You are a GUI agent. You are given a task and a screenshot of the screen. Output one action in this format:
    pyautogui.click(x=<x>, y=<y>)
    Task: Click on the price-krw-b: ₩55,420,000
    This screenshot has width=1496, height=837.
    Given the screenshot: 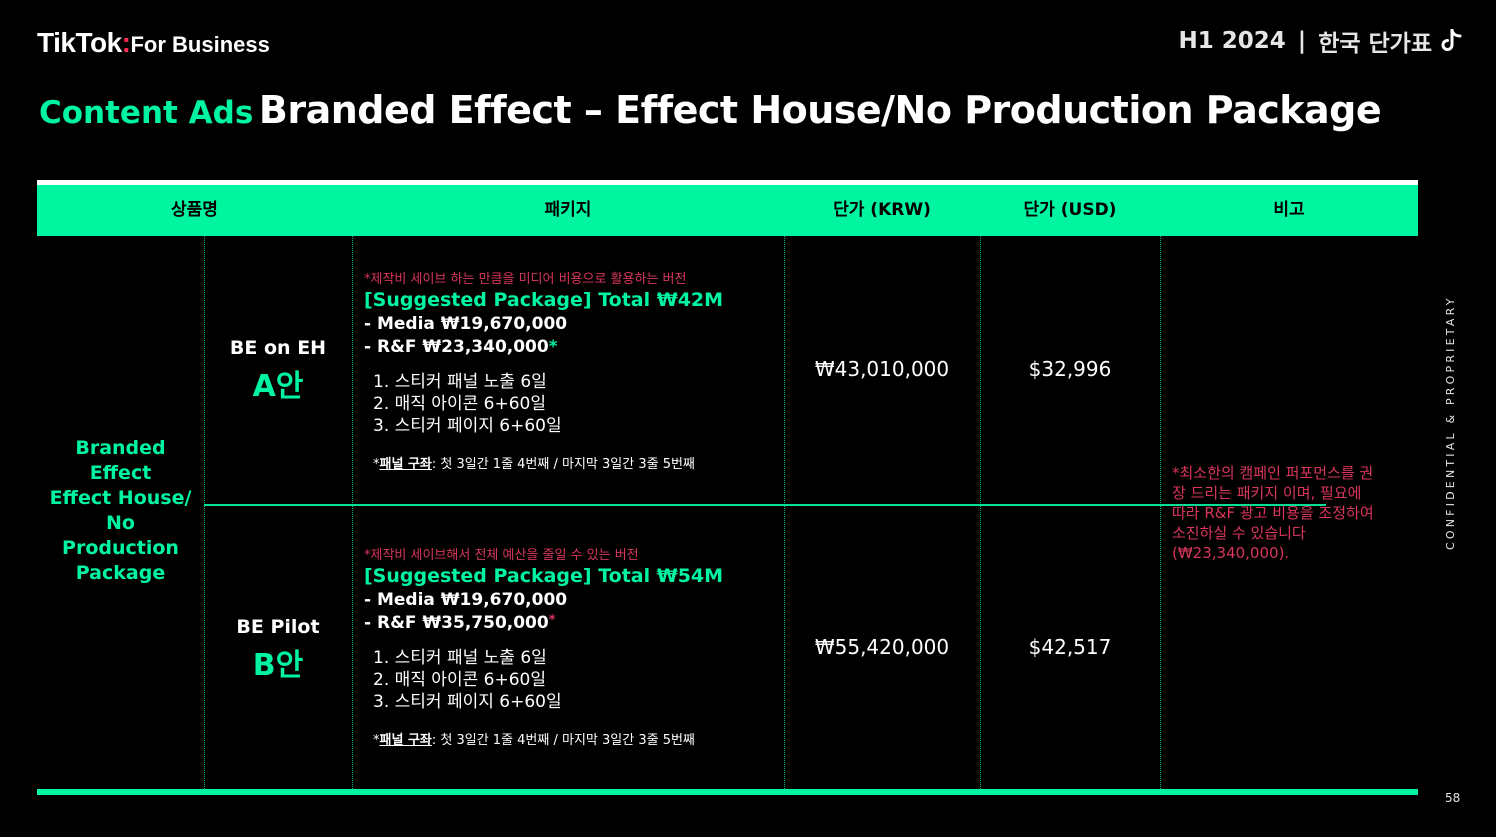 What is the action you would take?
    pyautogui.click(x=882, y=647)
    